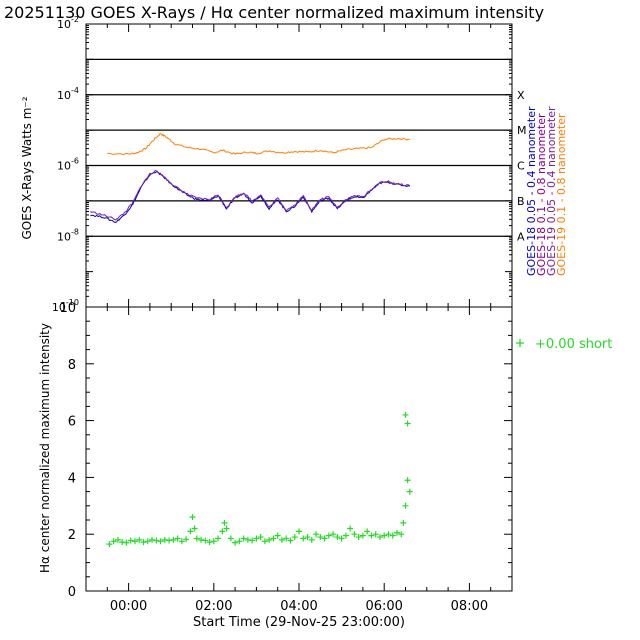 The image size is (640, 640). What do you see at coordinates (72, 535) in the screenshot?
I see `y-tick-label: 2` at bounding box center [72, 535].